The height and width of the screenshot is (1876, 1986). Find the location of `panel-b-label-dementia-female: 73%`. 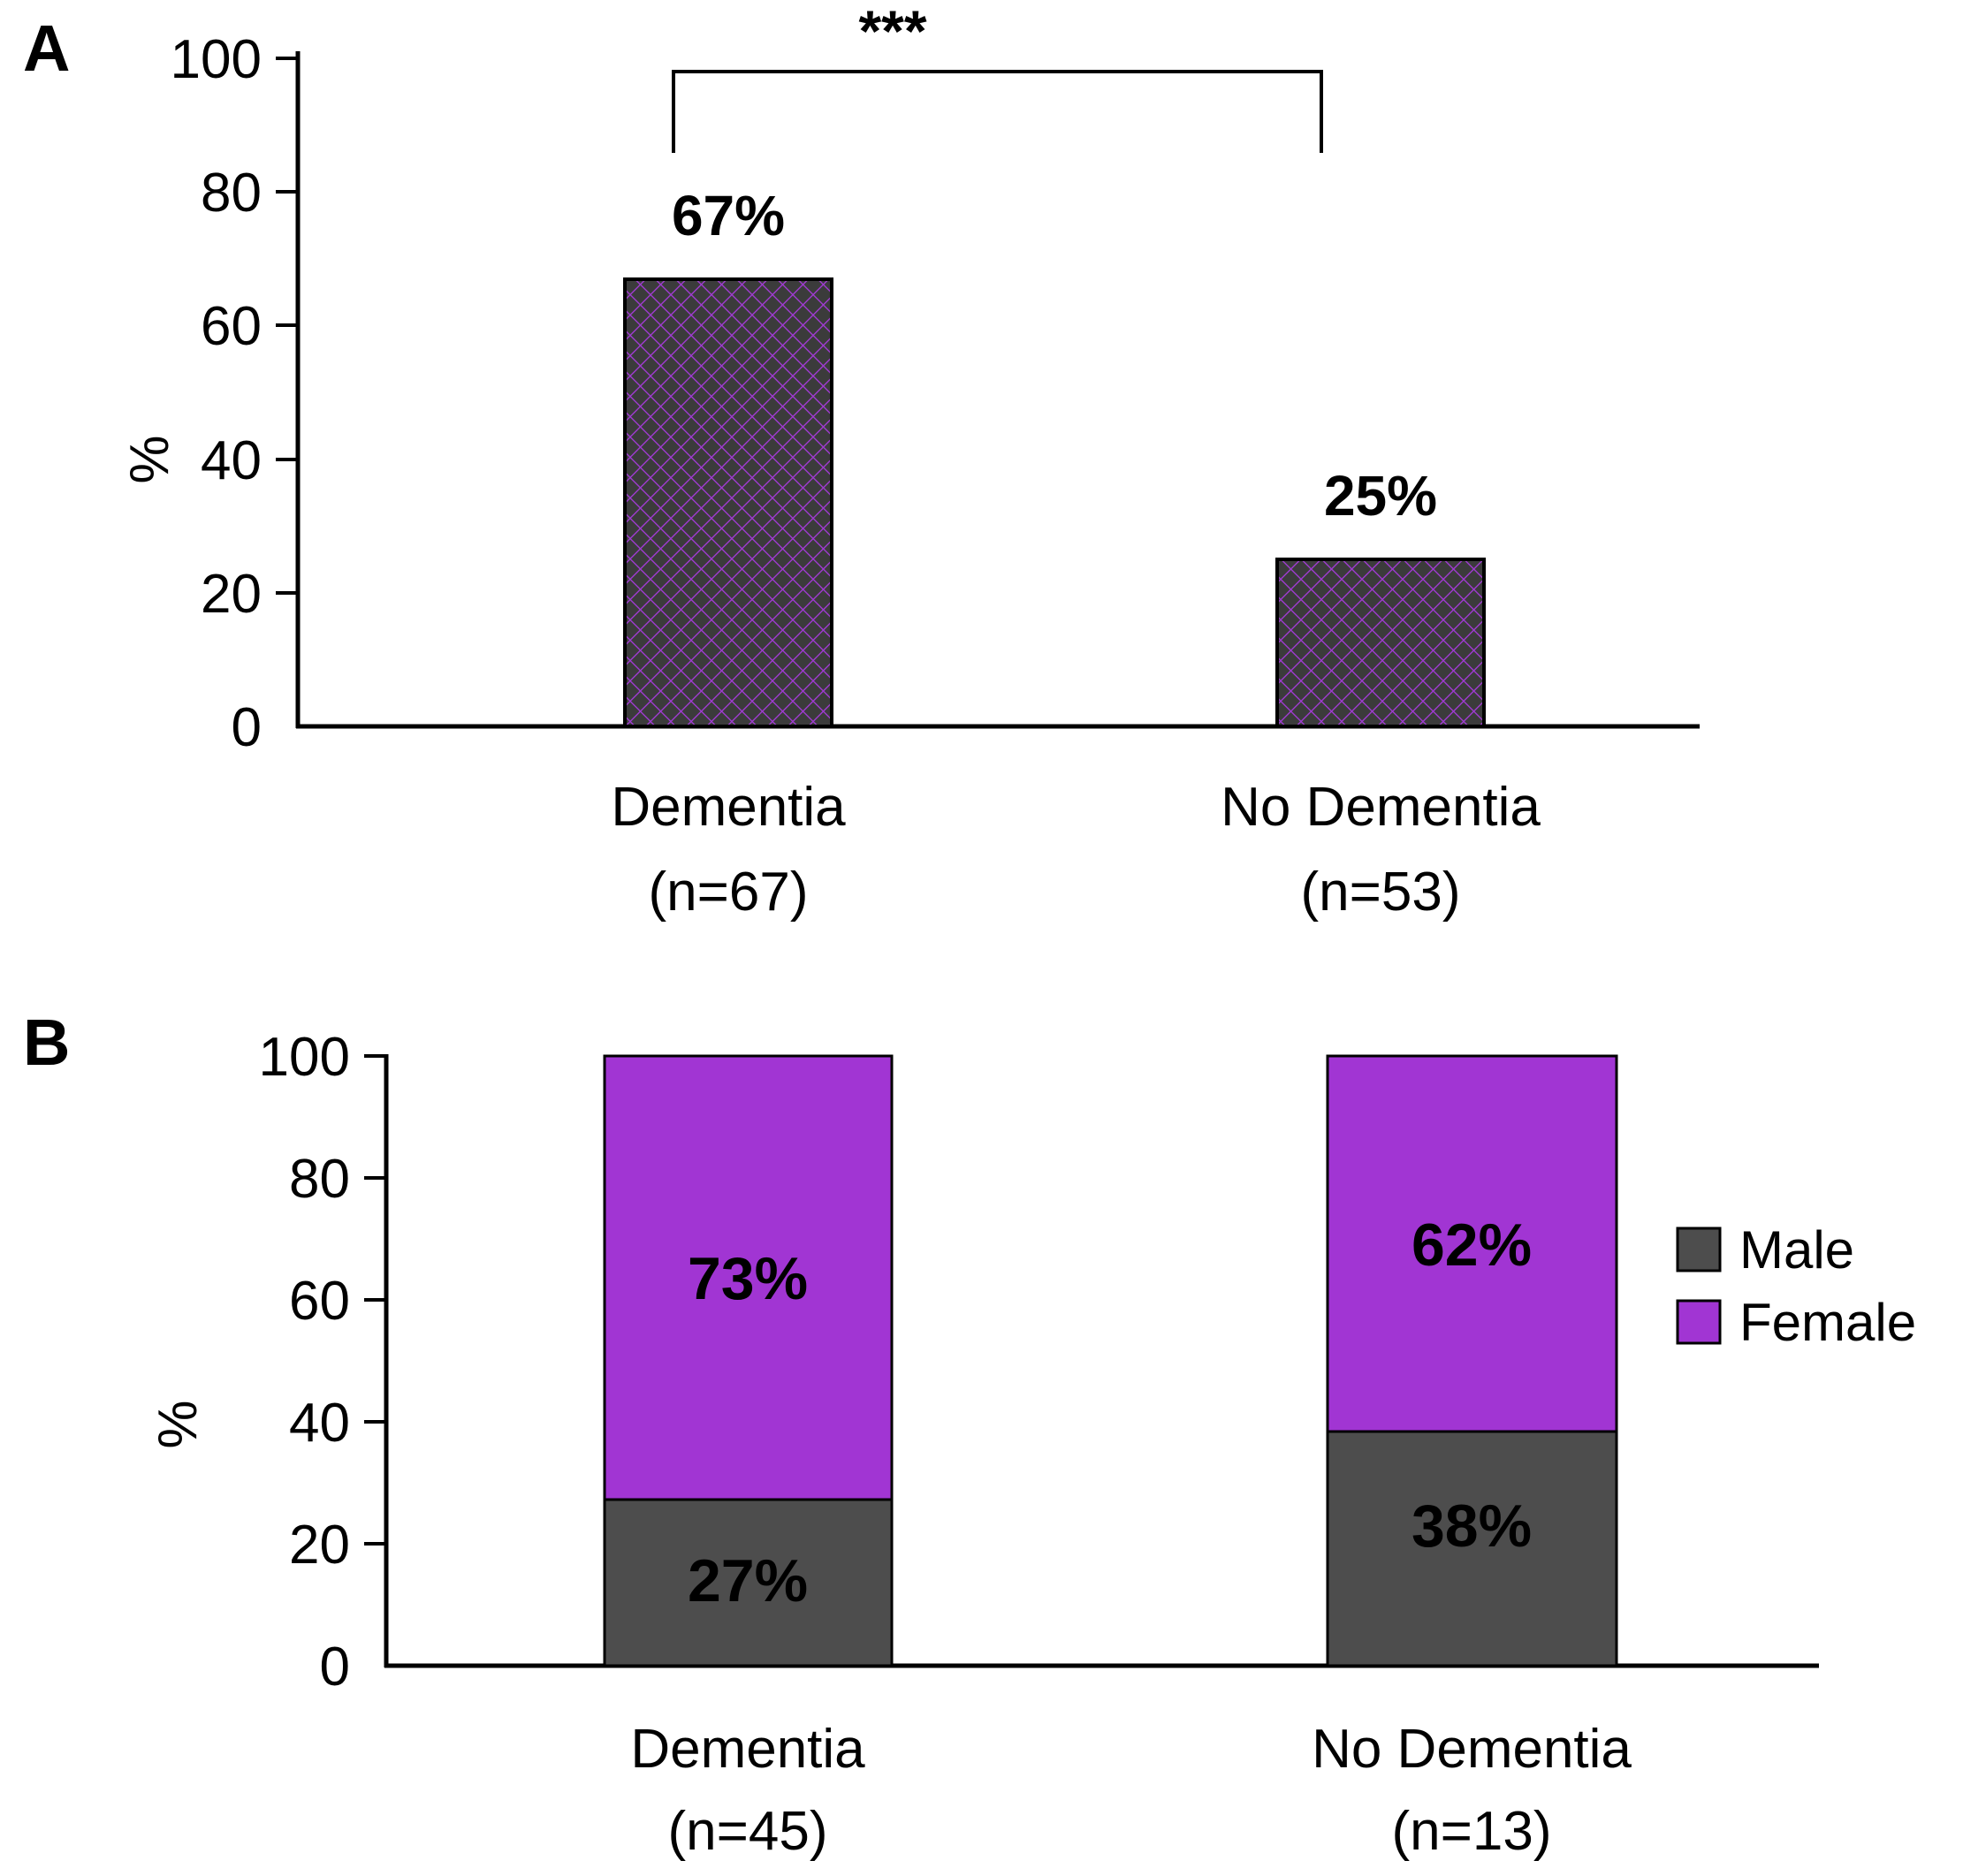

panel-b-label-dementia-female: 73% is located at coordinates (748, 1278).